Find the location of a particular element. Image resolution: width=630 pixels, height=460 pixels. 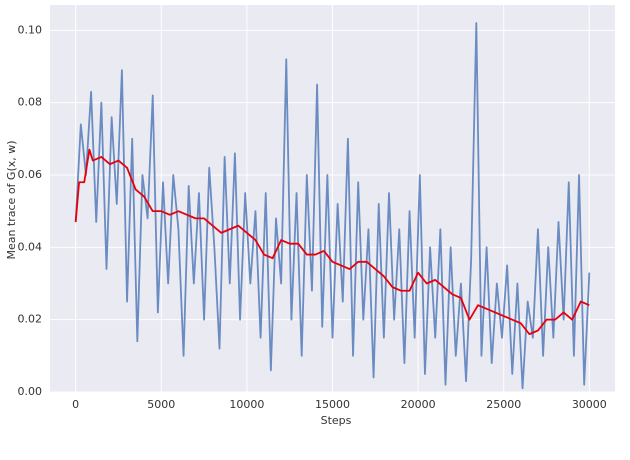

x-tick-label: 30000 is located at coordinates (589, 404).